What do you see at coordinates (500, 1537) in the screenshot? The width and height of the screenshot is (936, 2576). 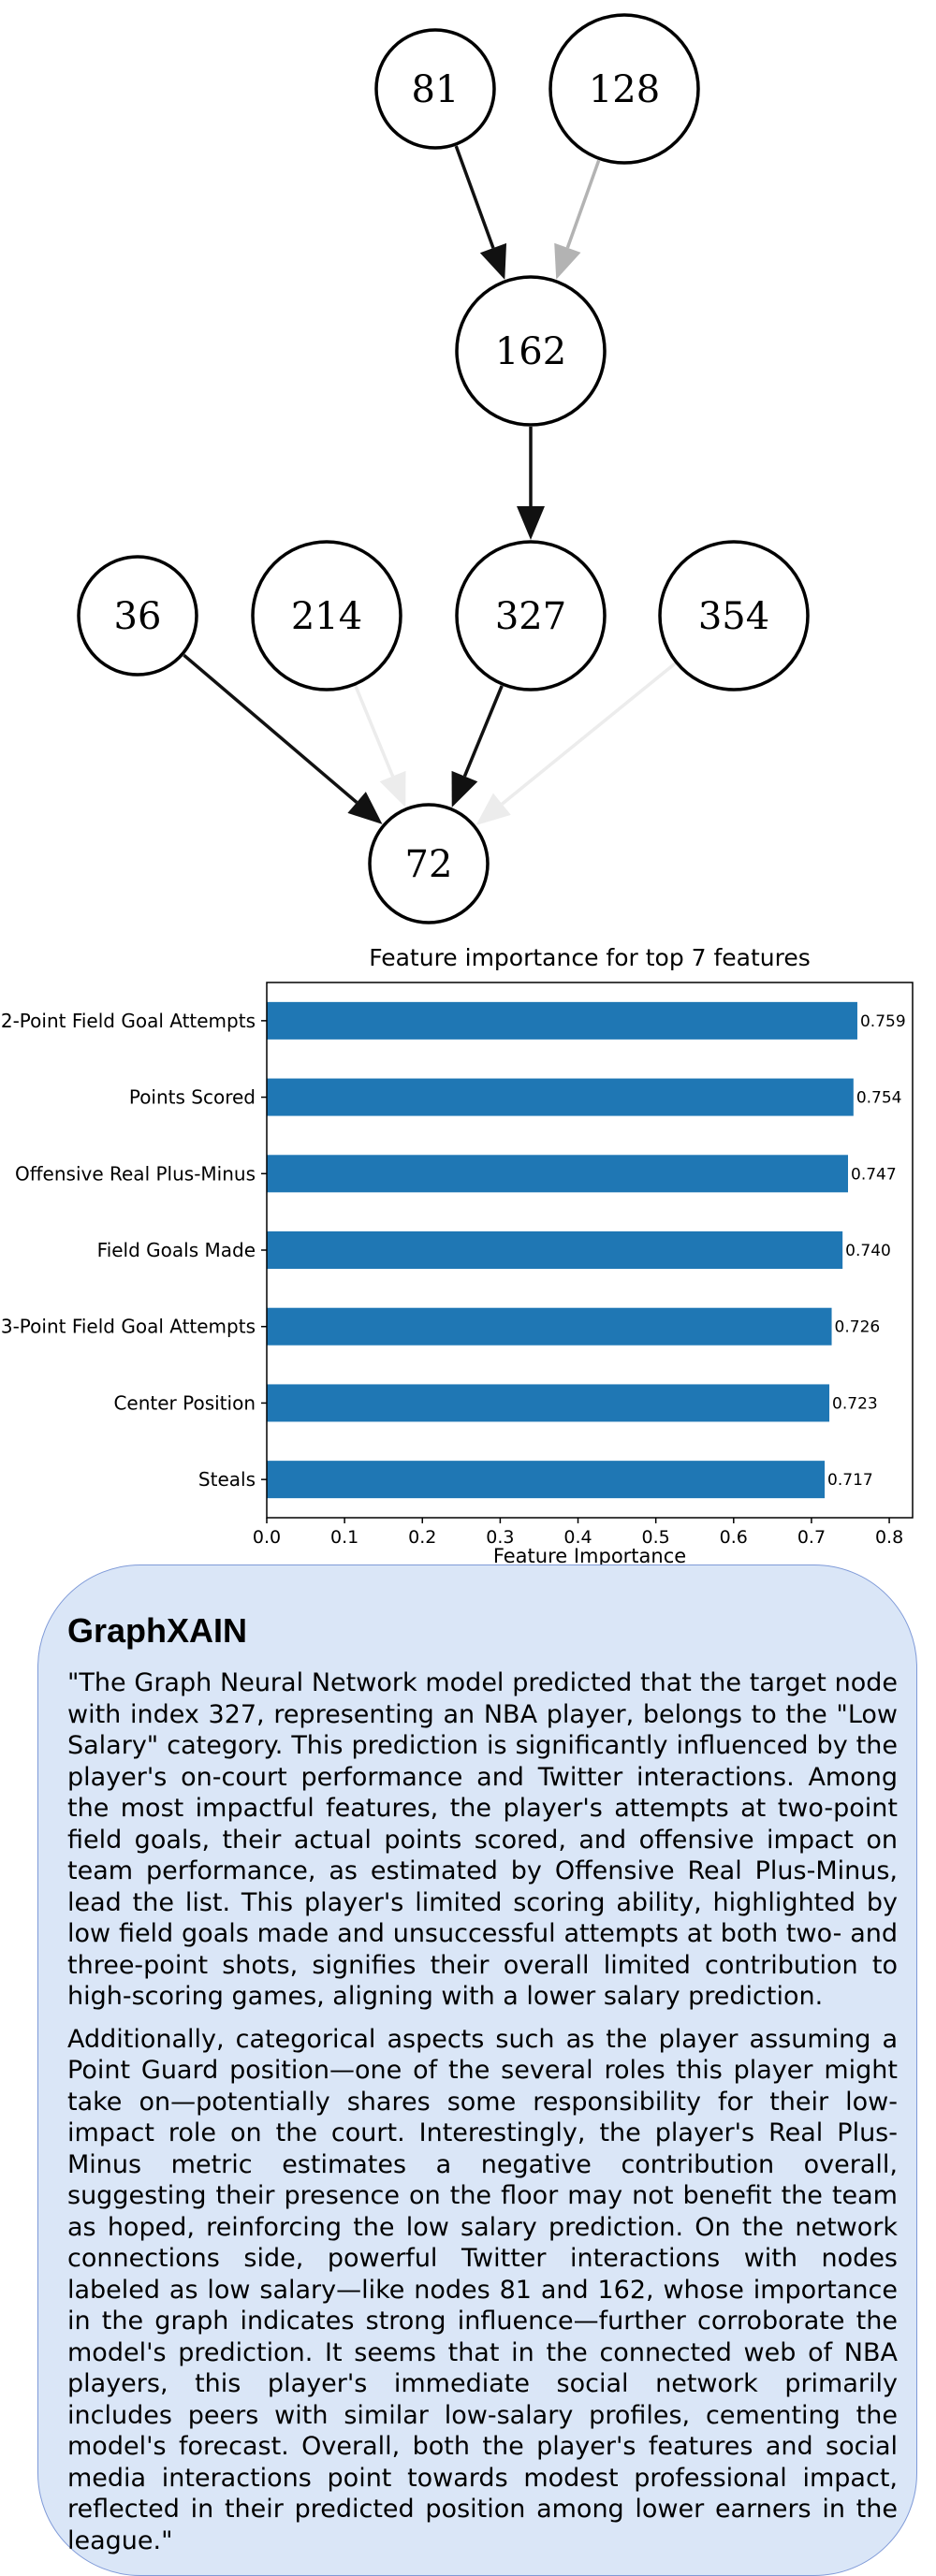 I see `x-tick-label: 0.3` at bounding box center [500, 1537].